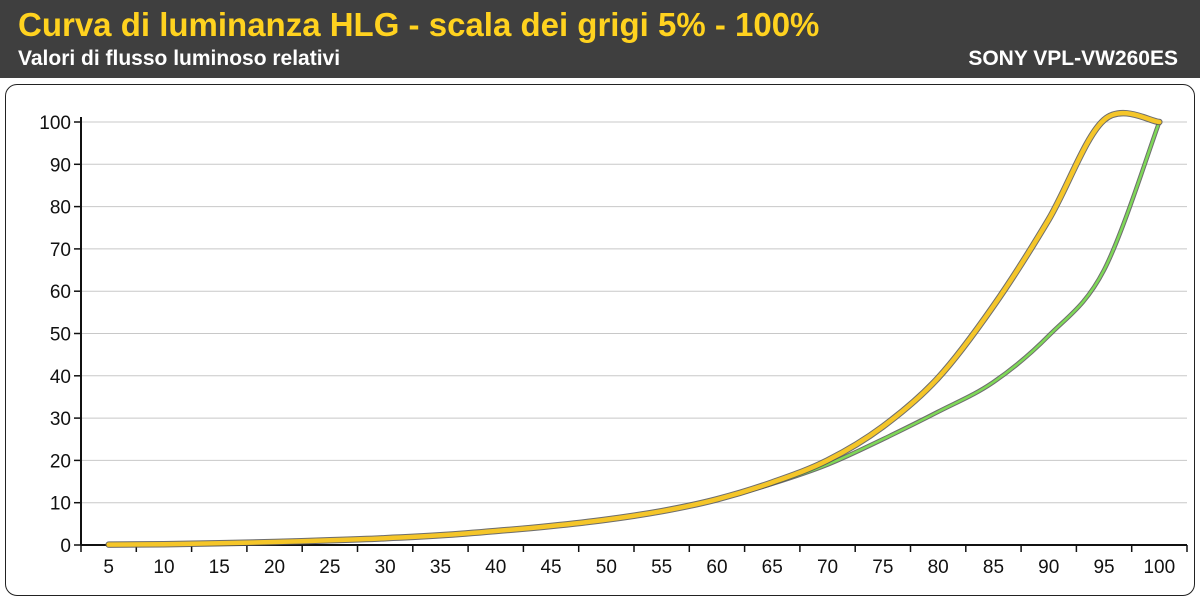 Image resolution: width=1200 pixels, height=600 pixels. Describe the element at coordinates (60, 377) in the screenshot. I see `y-tick-label-40: 40` at that location.